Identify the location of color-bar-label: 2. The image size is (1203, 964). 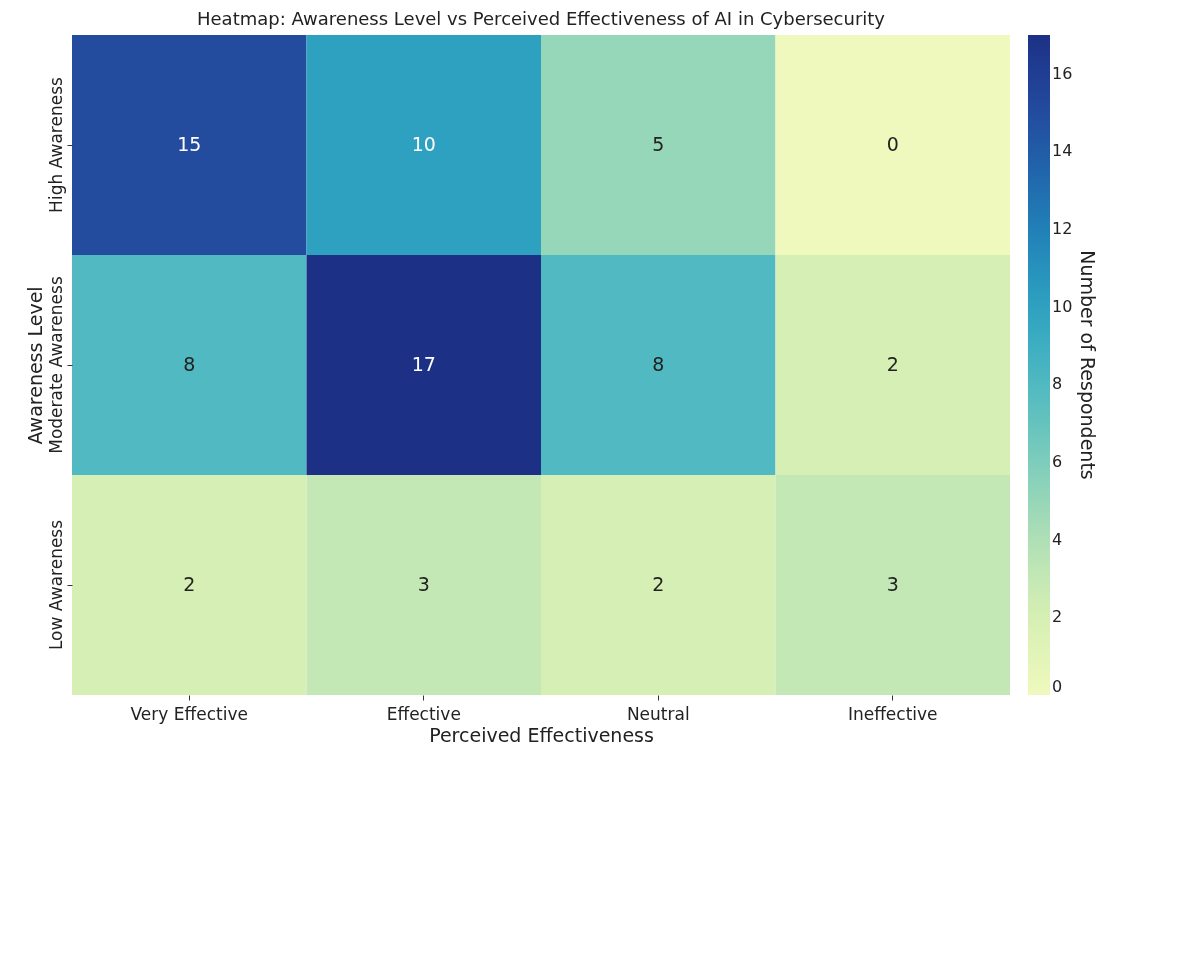
(1057, 617).